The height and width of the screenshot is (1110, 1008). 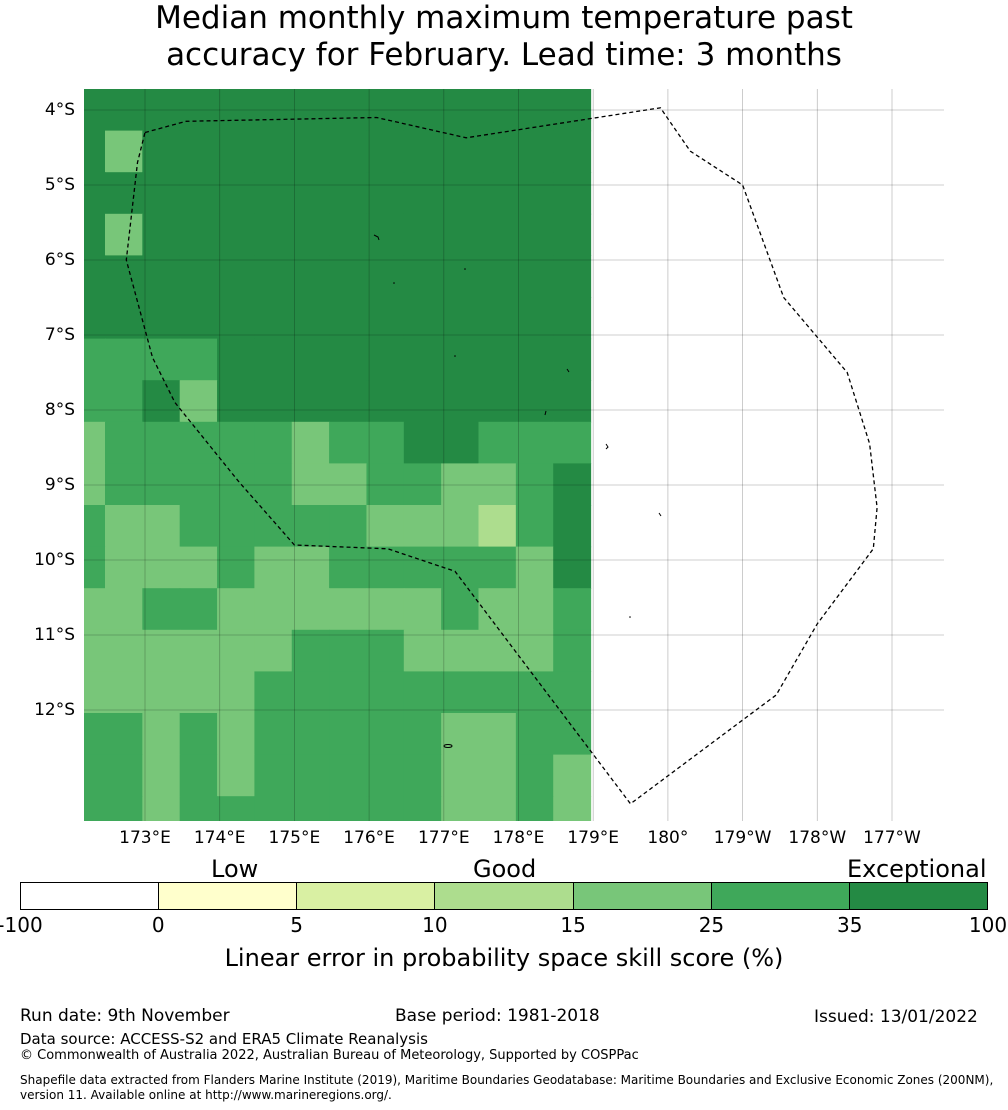 What do you see at coordinates (59, 260) in the screenshot?
I see `latitude-label: 6°S` at bounding box center [59, 260].